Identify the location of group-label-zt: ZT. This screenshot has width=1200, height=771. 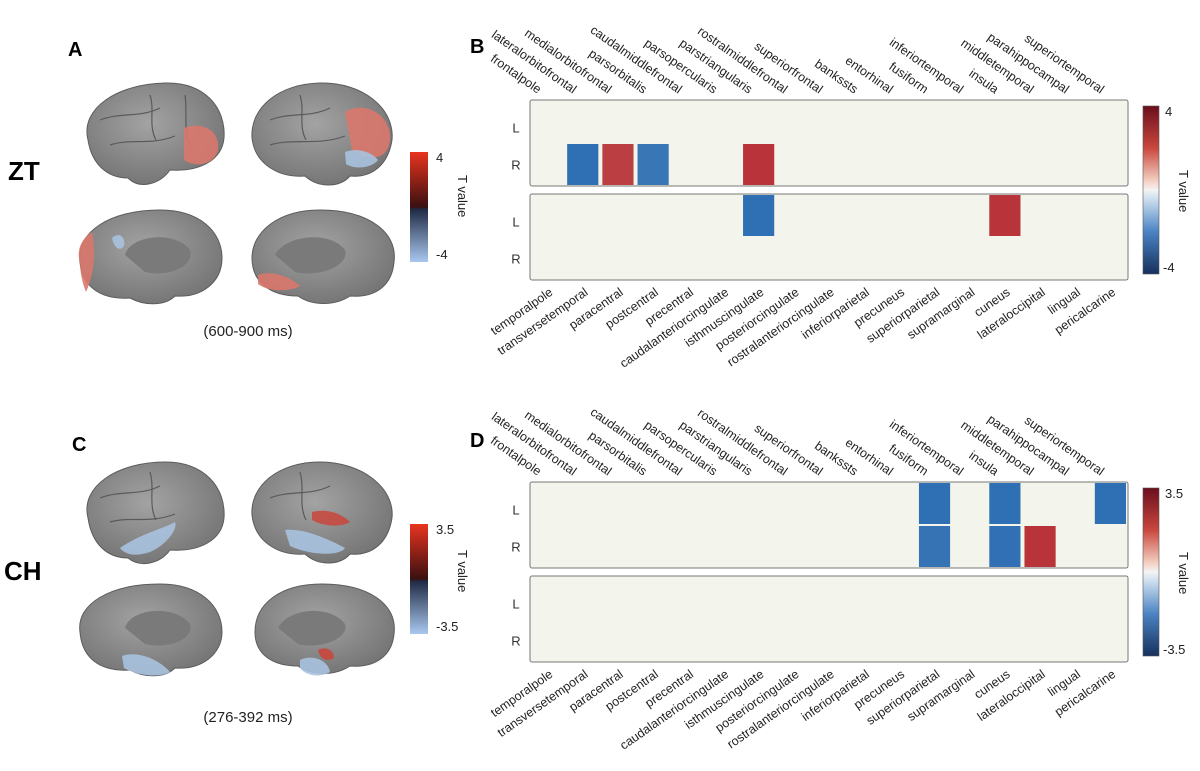
(24, 171).